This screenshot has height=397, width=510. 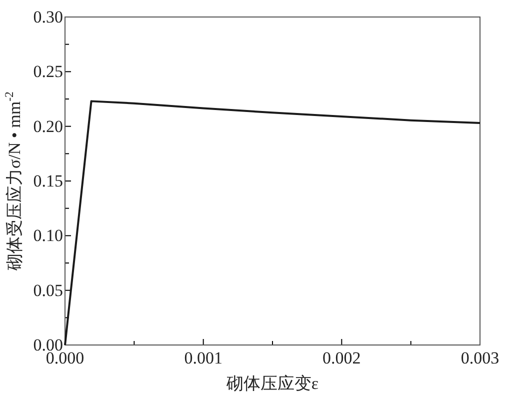 I want to click on x-tick-label: 0.002, so click(x=341, y=358).